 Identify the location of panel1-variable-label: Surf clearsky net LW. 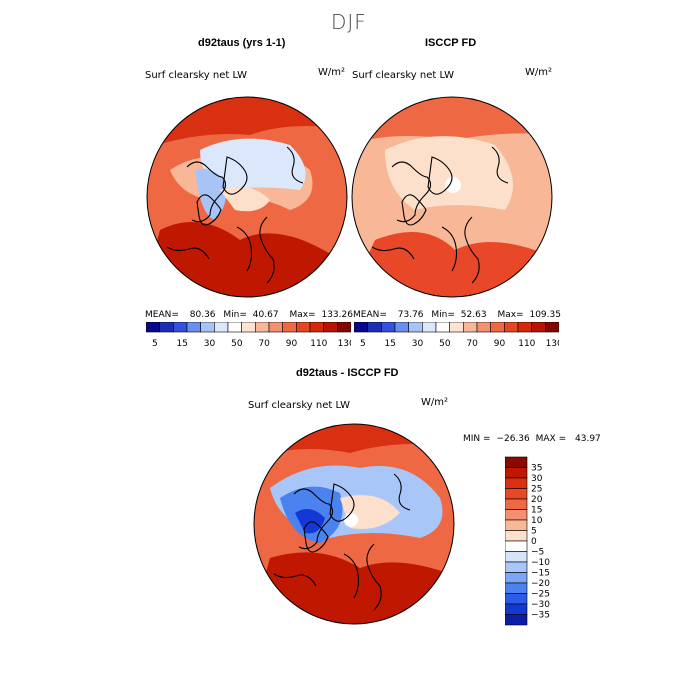
(196, 75).